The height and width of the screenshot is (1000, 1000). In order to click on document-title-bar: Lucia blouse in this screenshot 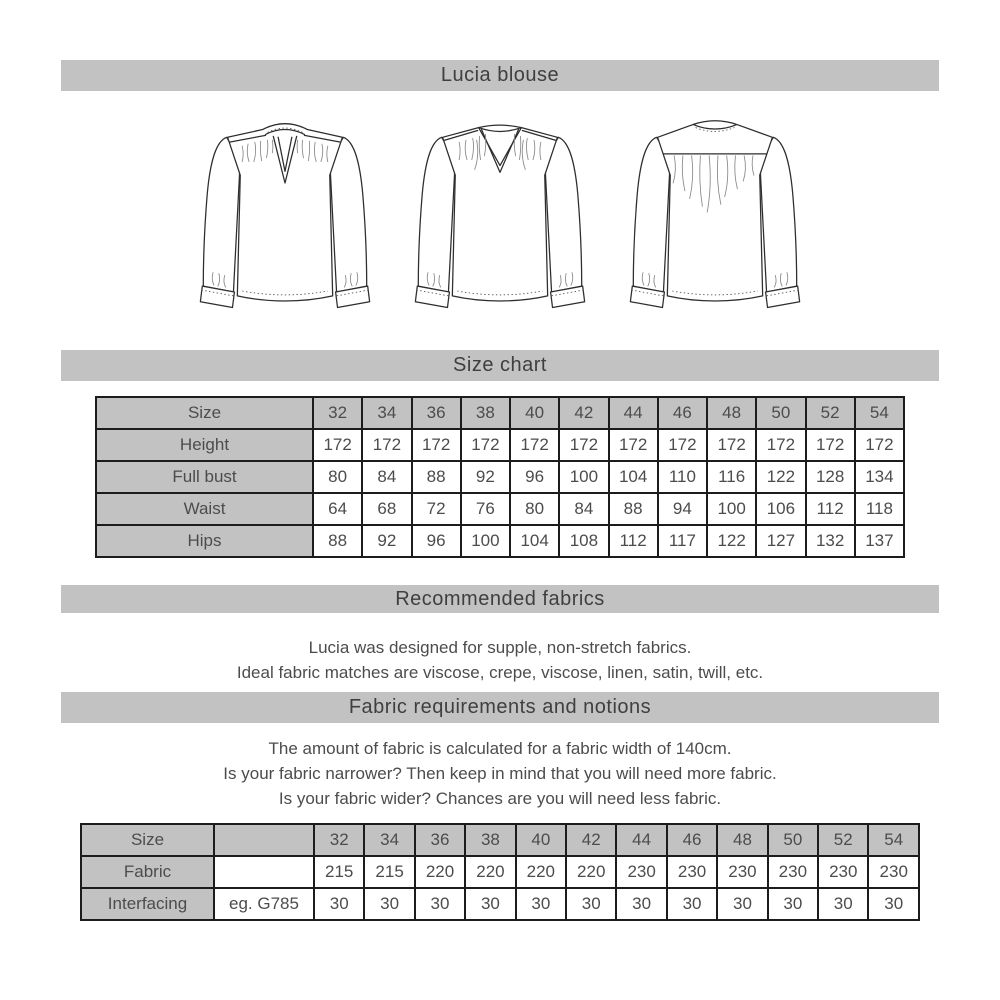, I will do `click(500, 75)`.